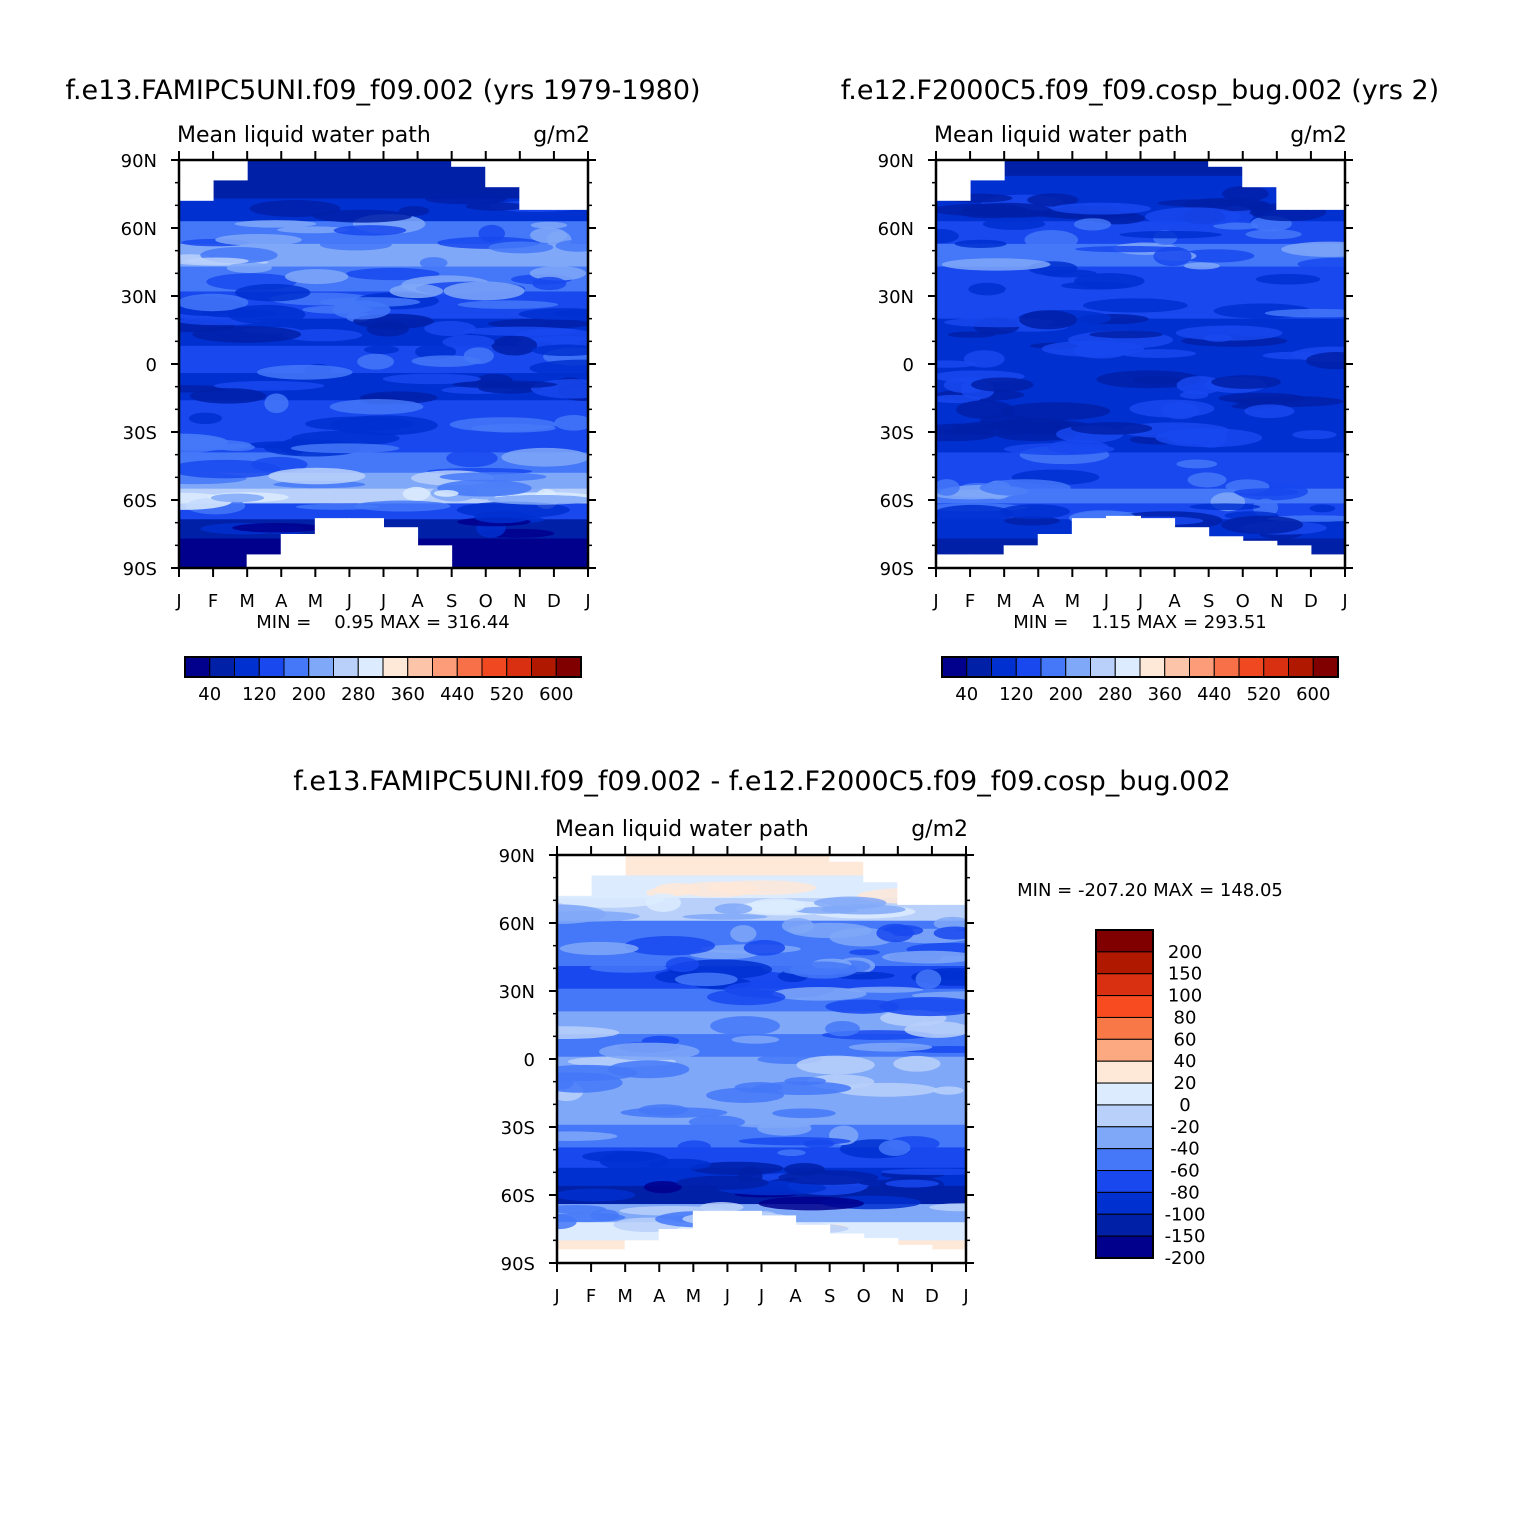 This screenshot has width=1524, height=1524. What do you see at coordinates (1184, 1127) in the screenshot?
I see `colorbar-label: -20` at bounding box center [1184, 1127].